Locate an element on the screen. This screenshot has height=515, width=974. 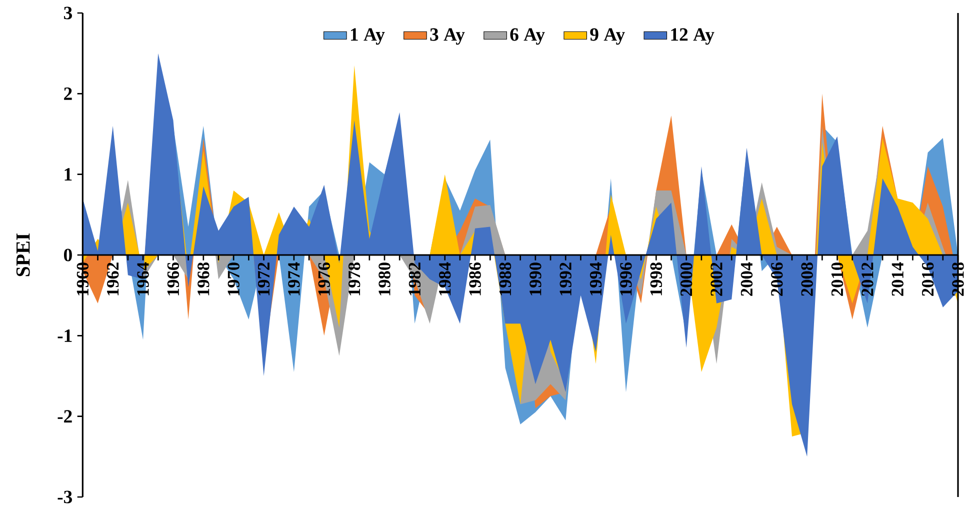
x-tick-label: 1984 is located at coordinates (445, 279).